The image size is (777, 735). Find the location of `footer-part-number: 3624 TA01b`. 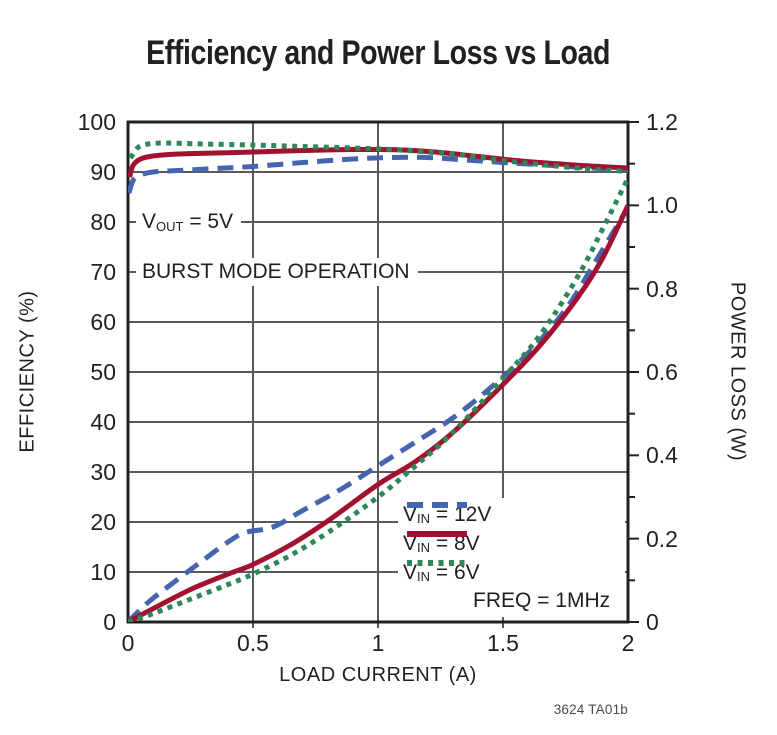

footer-part-number: 3624 TA01b is located at coordinates (590, 709).